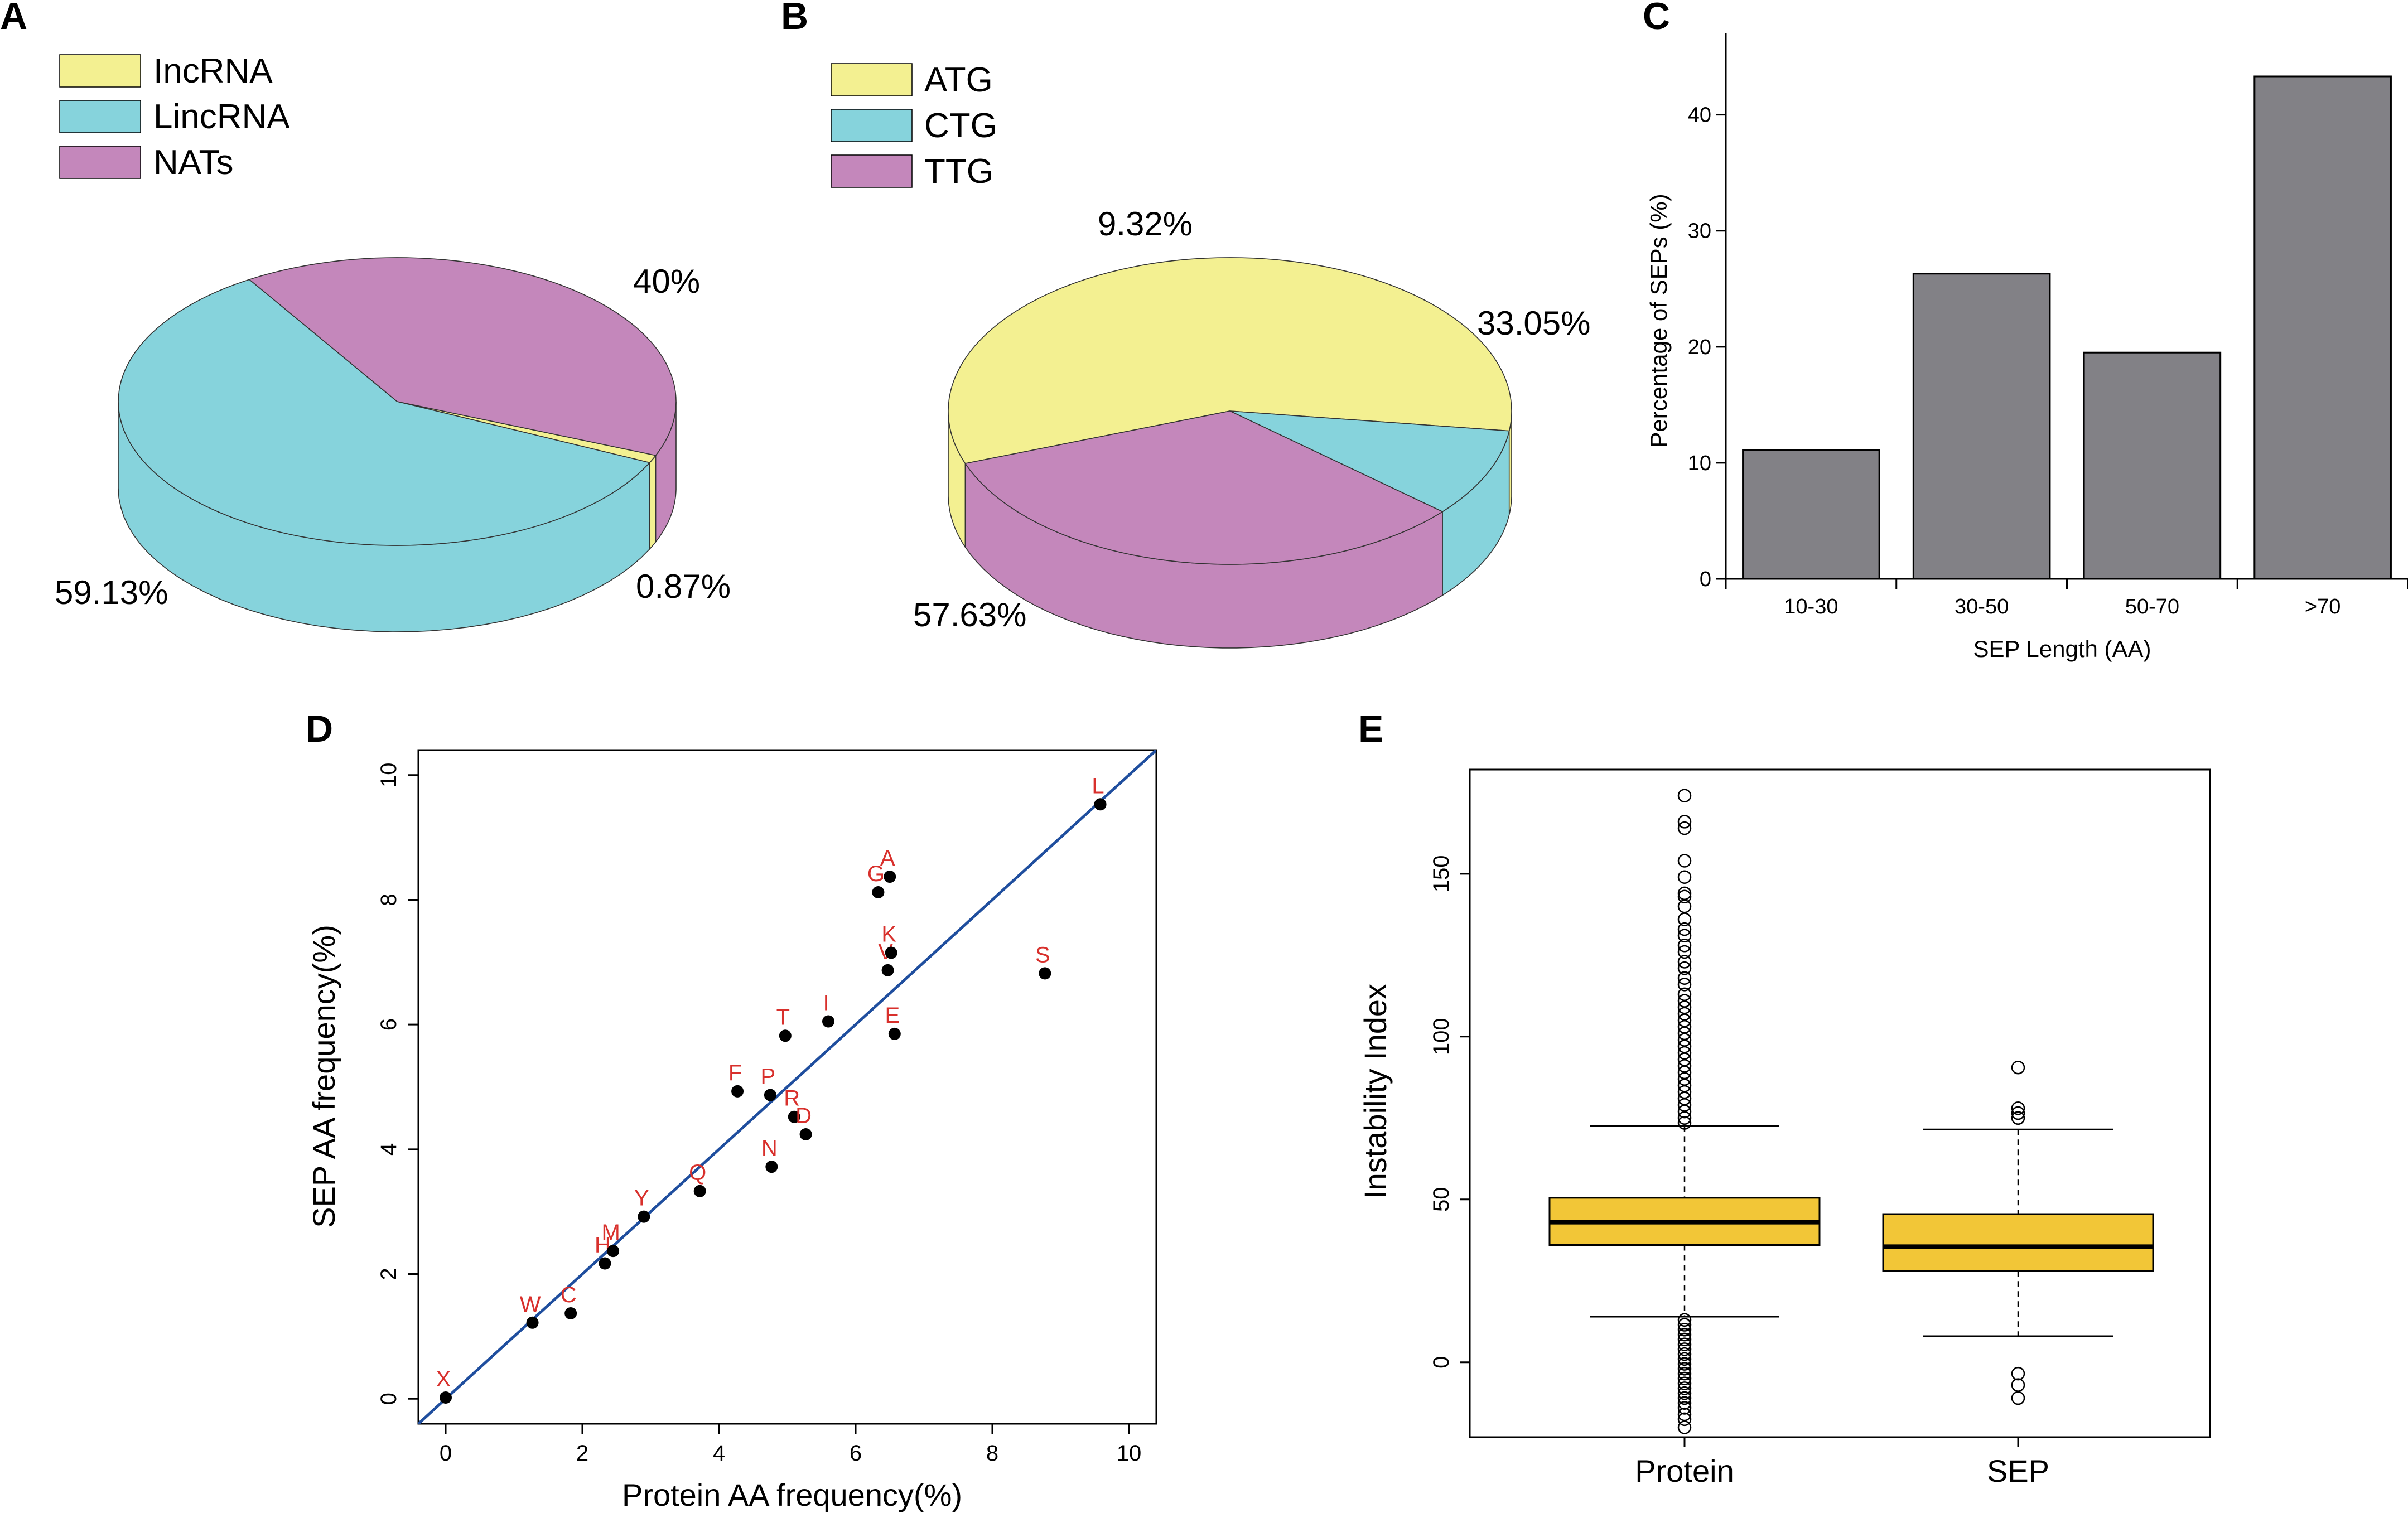 The height and width of the screenshot is (1518, 2408). What do you see at coordinates (1204, 487) in the screenshot?
I see `pie-b-slice-ttg` at bounding box center [1204, 487].